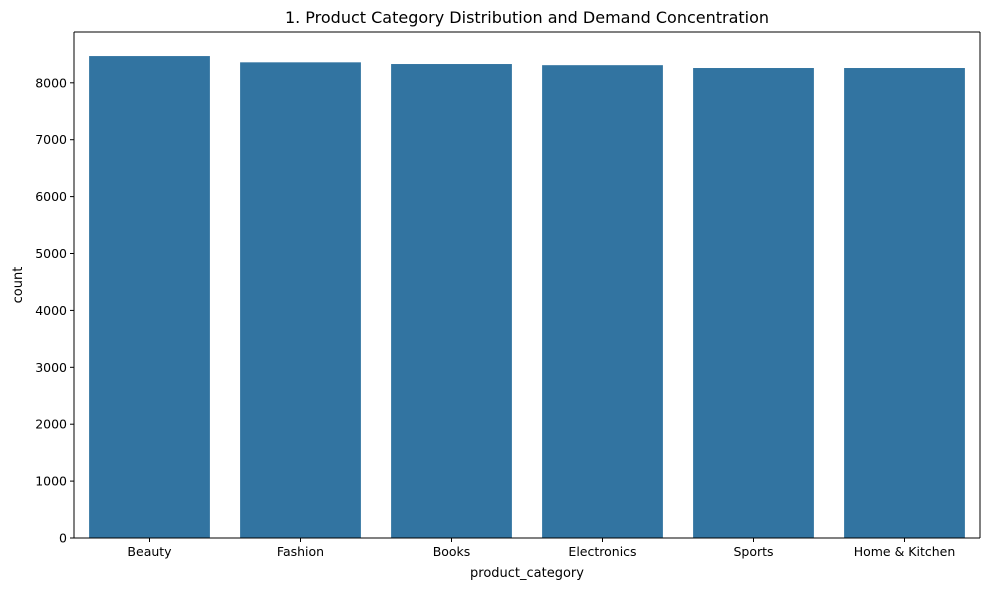  What do you see at coordinates (602, 301) in the screenshot?
I see `bar-electronics` at bounding box center [602, 301].